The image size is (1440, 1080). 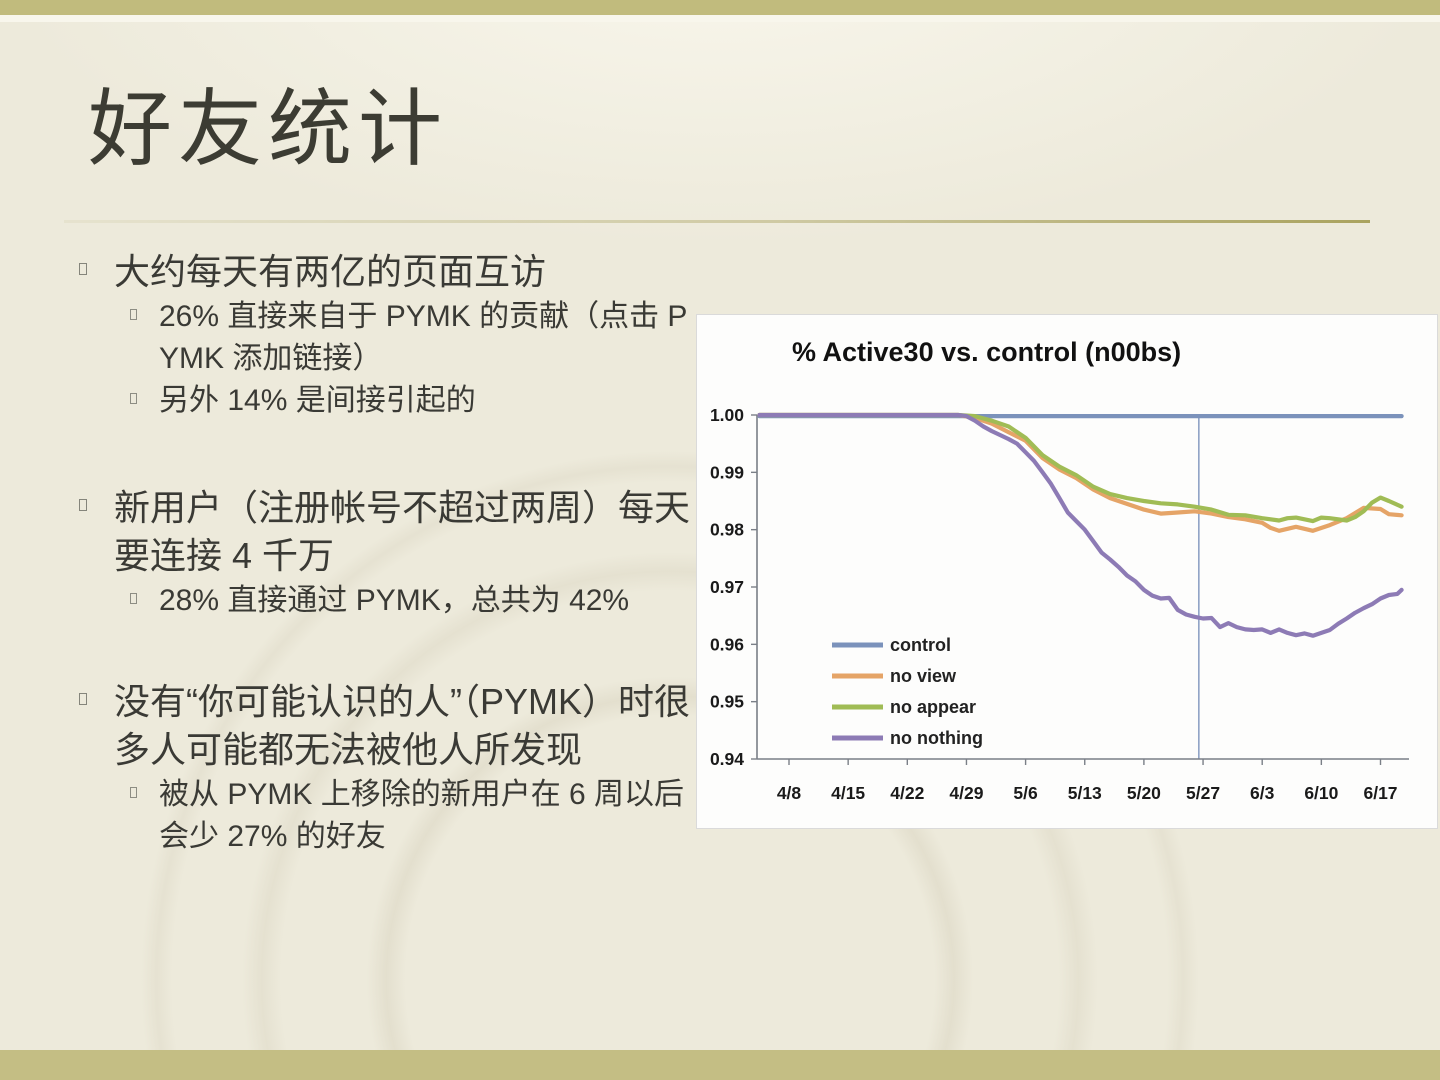 What do you see at coordinates (402, 531) in the screenshot?
I see `bullet-text: 新用户（注册帐号不超过两周）每天要连接 4 千万` at bounding box center [402, 531].